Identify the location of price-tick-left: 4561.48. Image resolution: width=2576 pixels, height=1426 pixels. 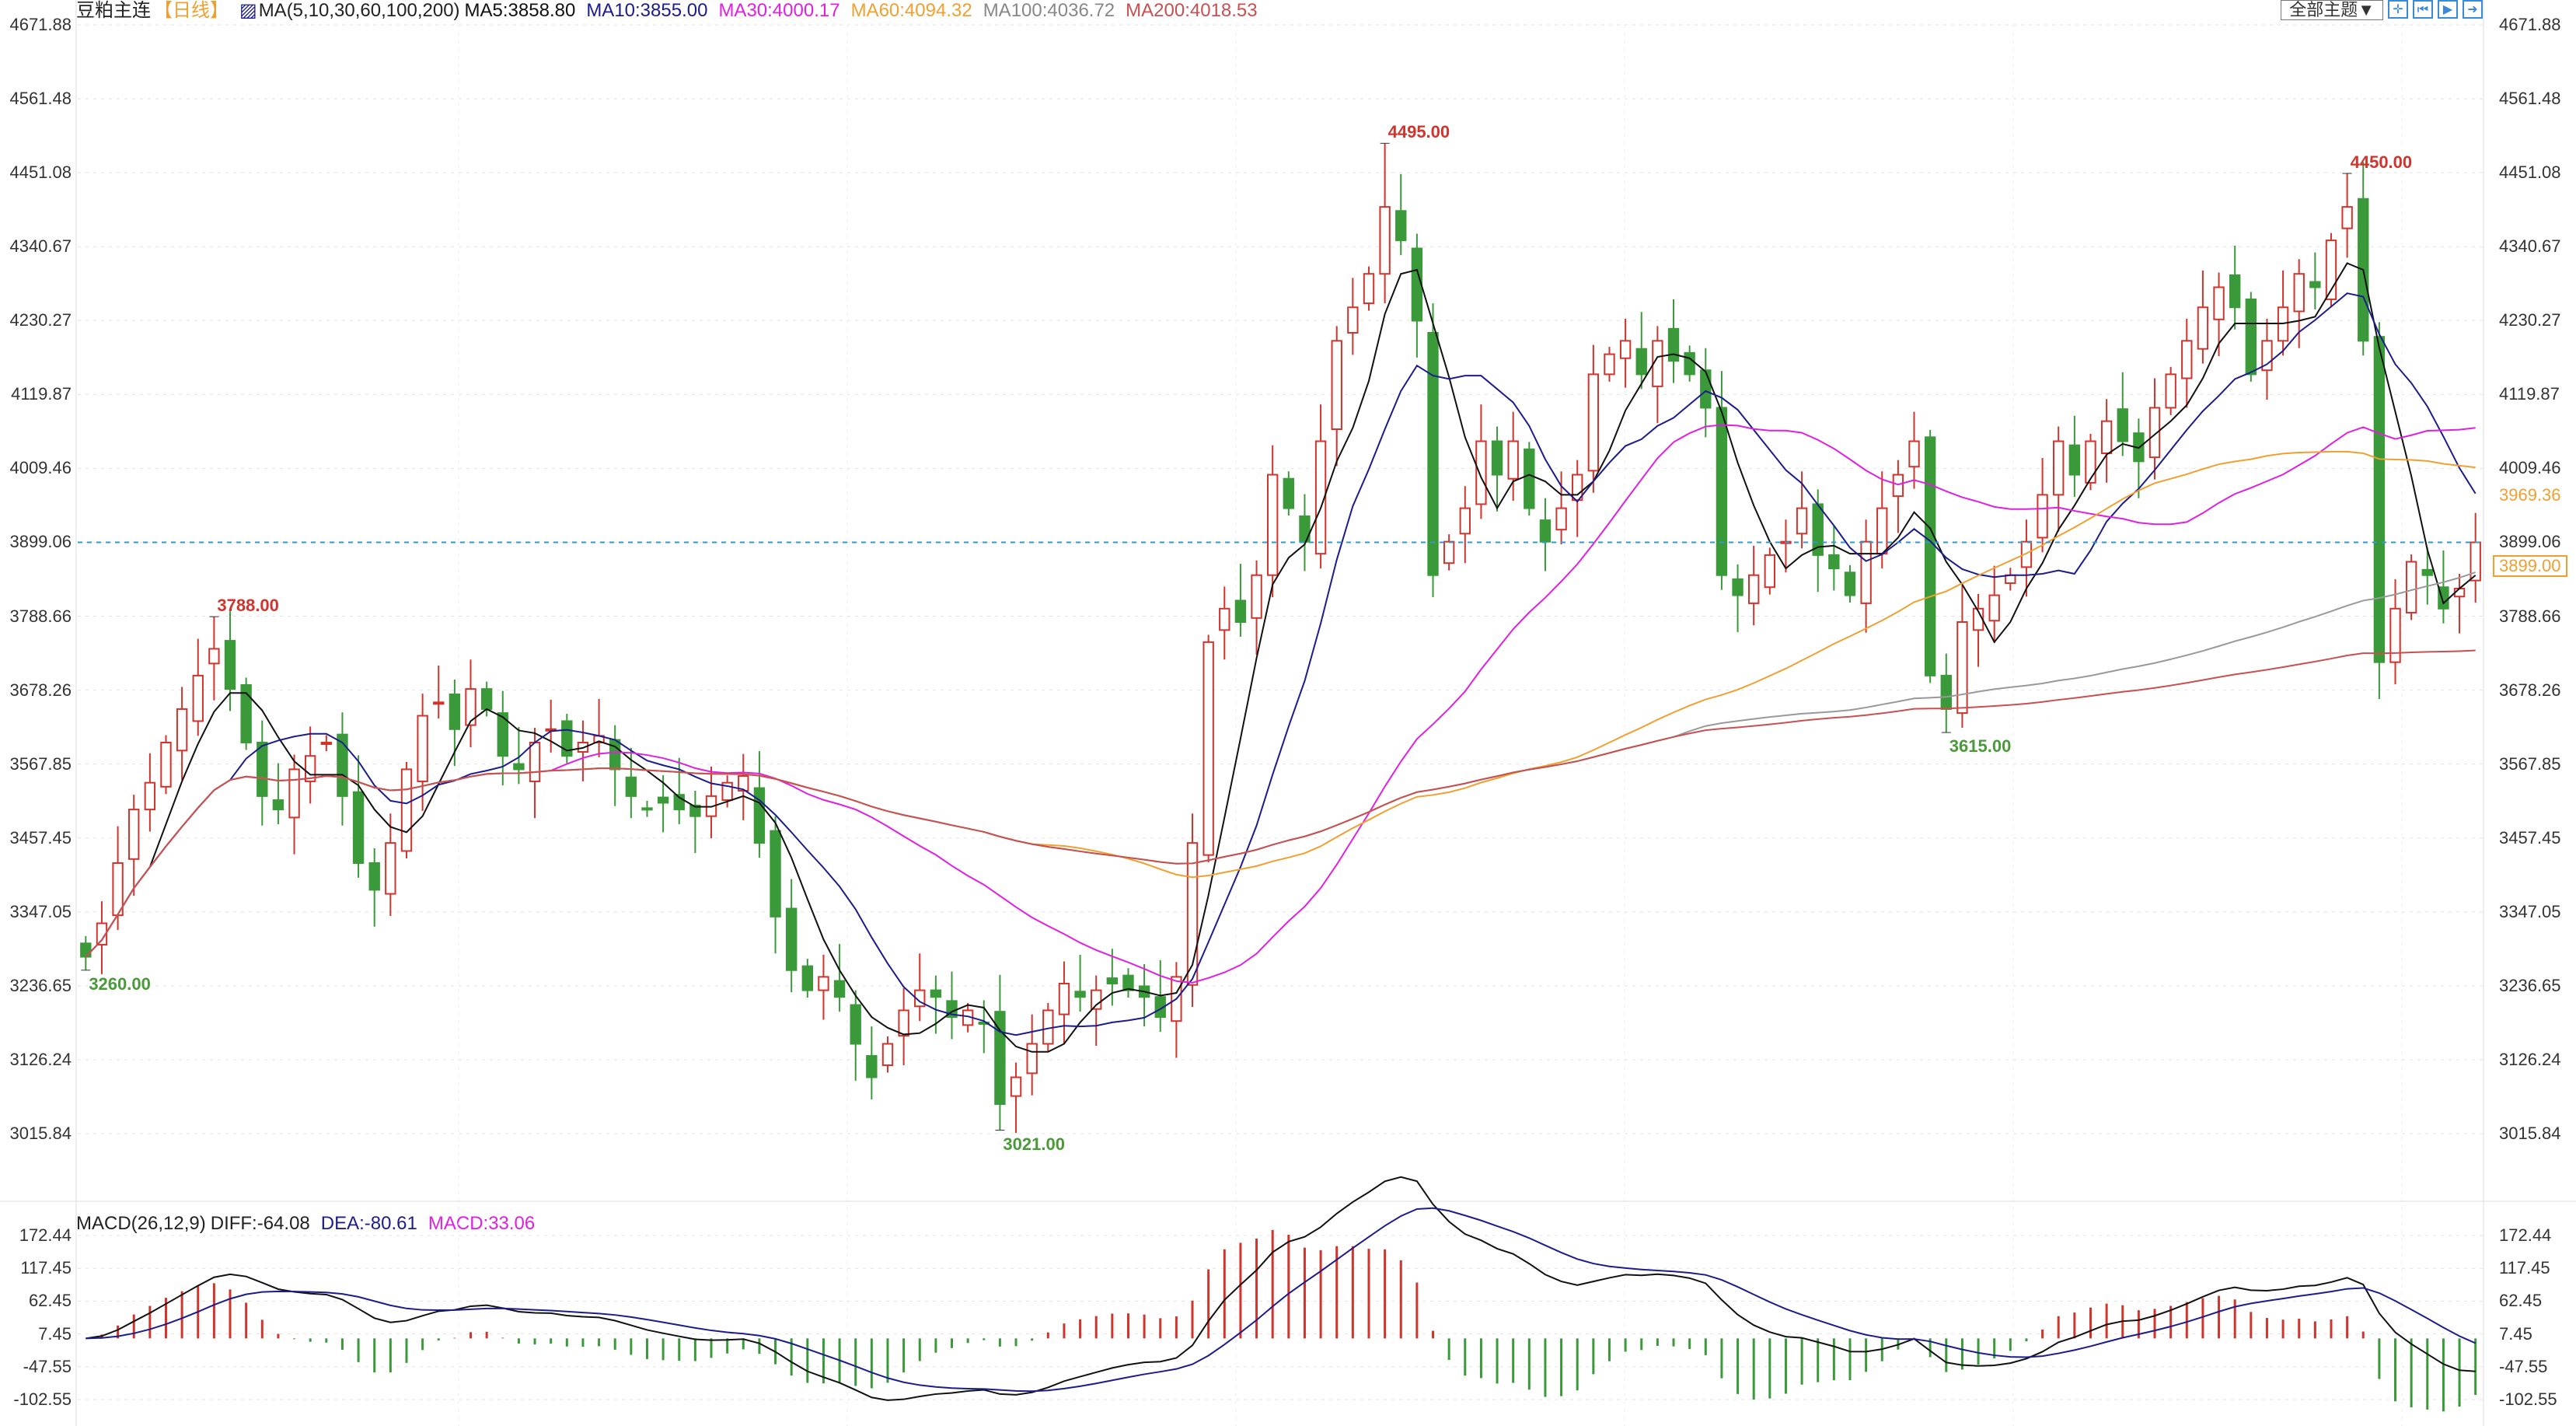
(41, 99).